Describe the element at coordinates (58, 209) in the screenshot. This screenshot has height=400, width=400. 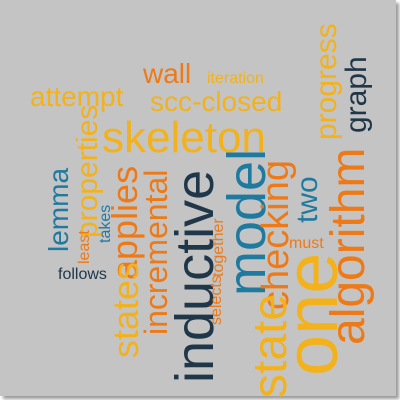
I see `word-lemma: lemma` at that location.